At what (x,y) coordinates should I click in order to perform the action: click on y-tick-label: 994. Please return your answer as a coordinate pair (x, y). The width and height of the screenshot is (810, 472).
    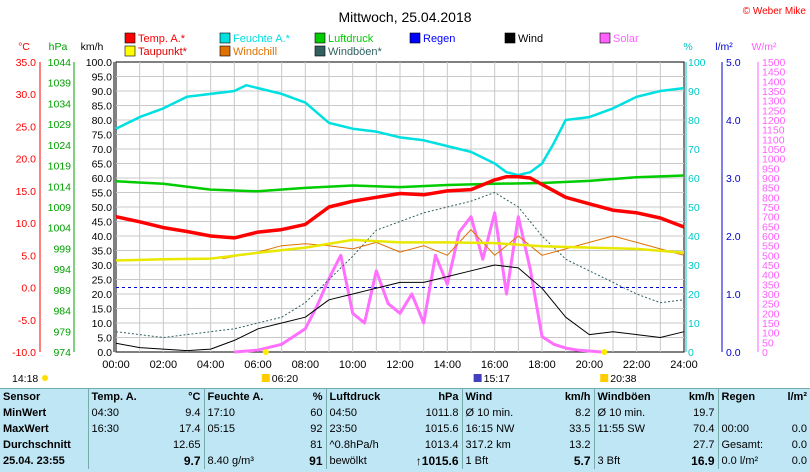
    Looking at the image, I should click on (62, 270).